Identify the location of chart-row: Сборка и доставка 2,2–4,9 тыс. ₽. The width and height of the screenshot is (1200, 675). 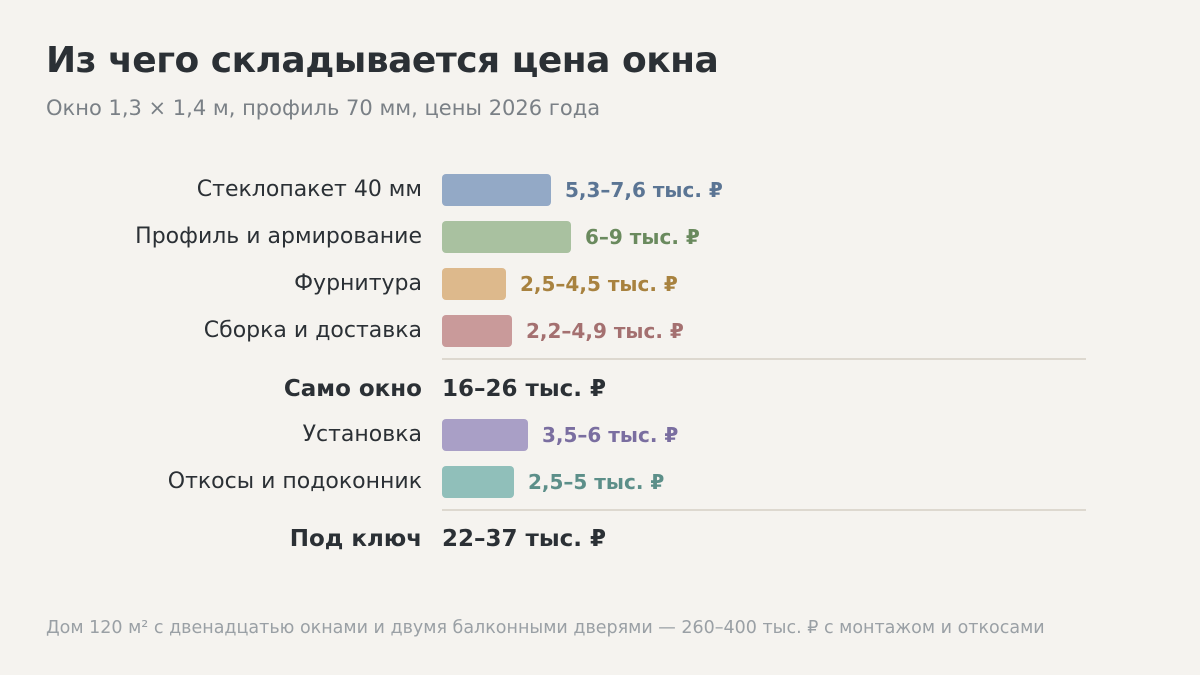
(600, 331).